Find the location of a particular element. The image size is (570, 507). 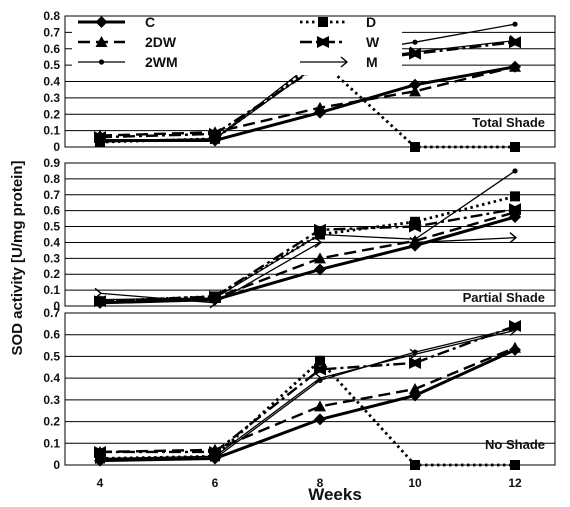

small-dot-icon is located at coordinates (101, 62).